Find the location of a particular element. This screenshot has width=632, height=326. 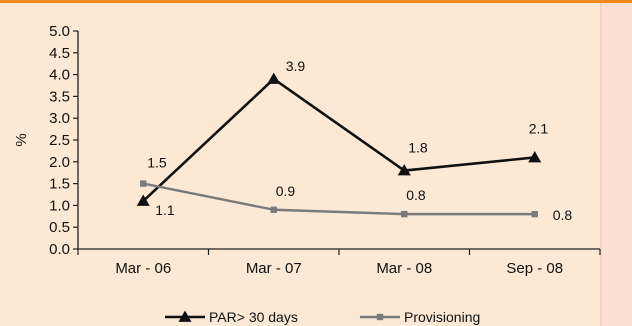

legend-par-label: PAR> 30 days is located at coordinates (253, 317).